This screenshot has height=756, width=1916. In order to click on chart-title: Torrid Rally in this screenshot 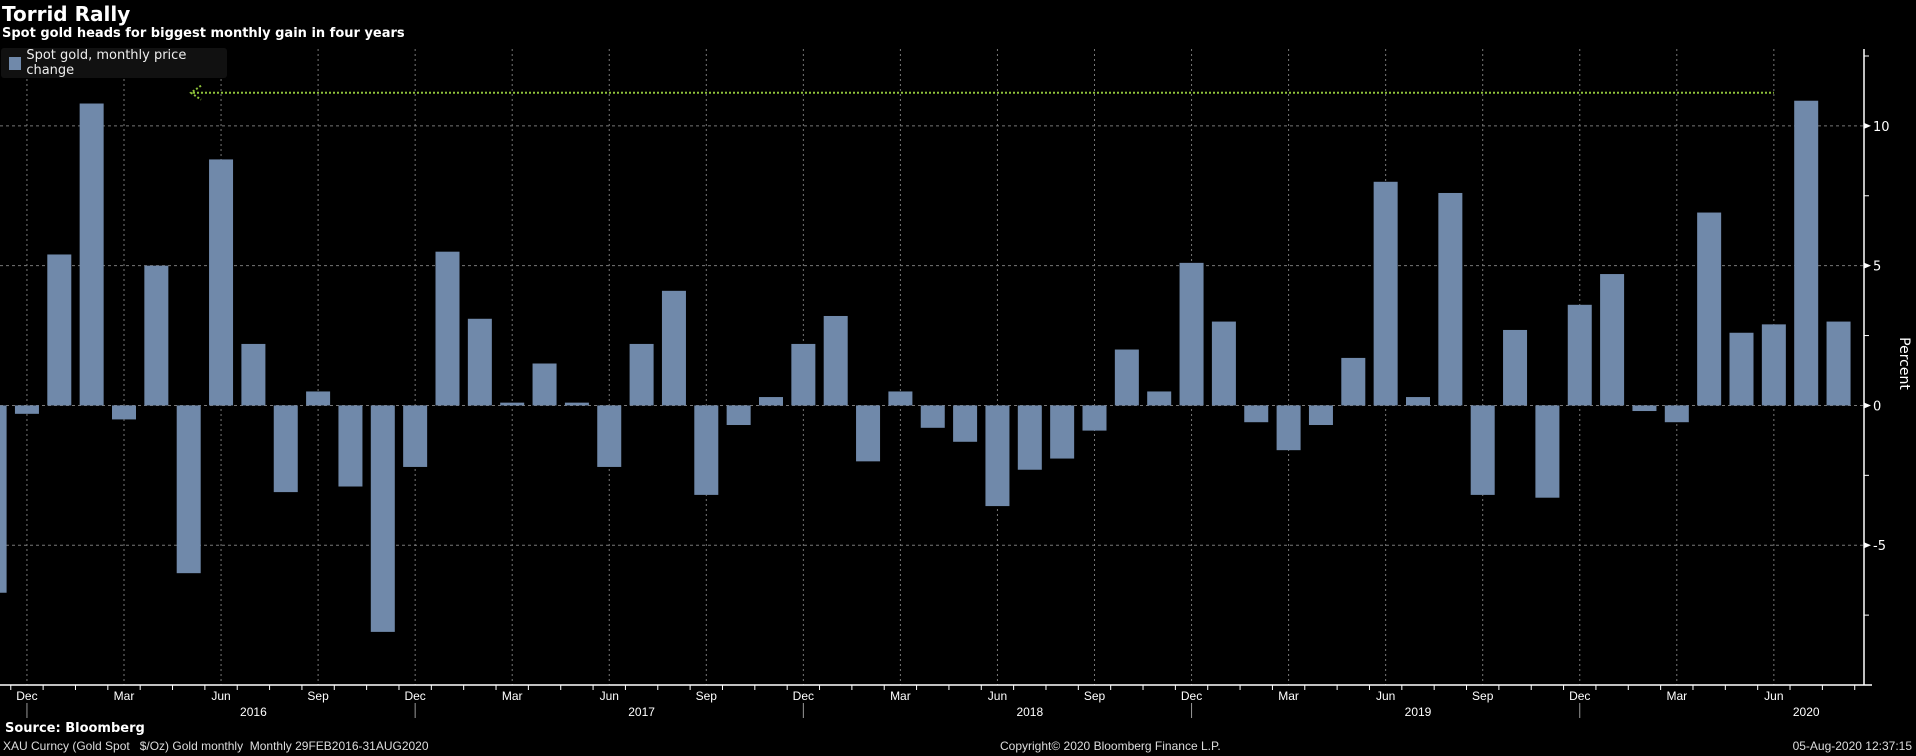, I will do `click(66, 14)`.